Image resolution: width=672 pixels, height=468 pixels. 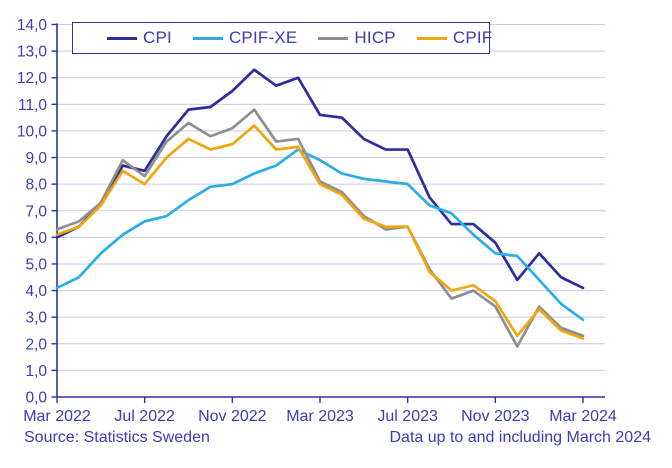 I want to click on y-tick-label: 9,0, so click(x=36, y=158).